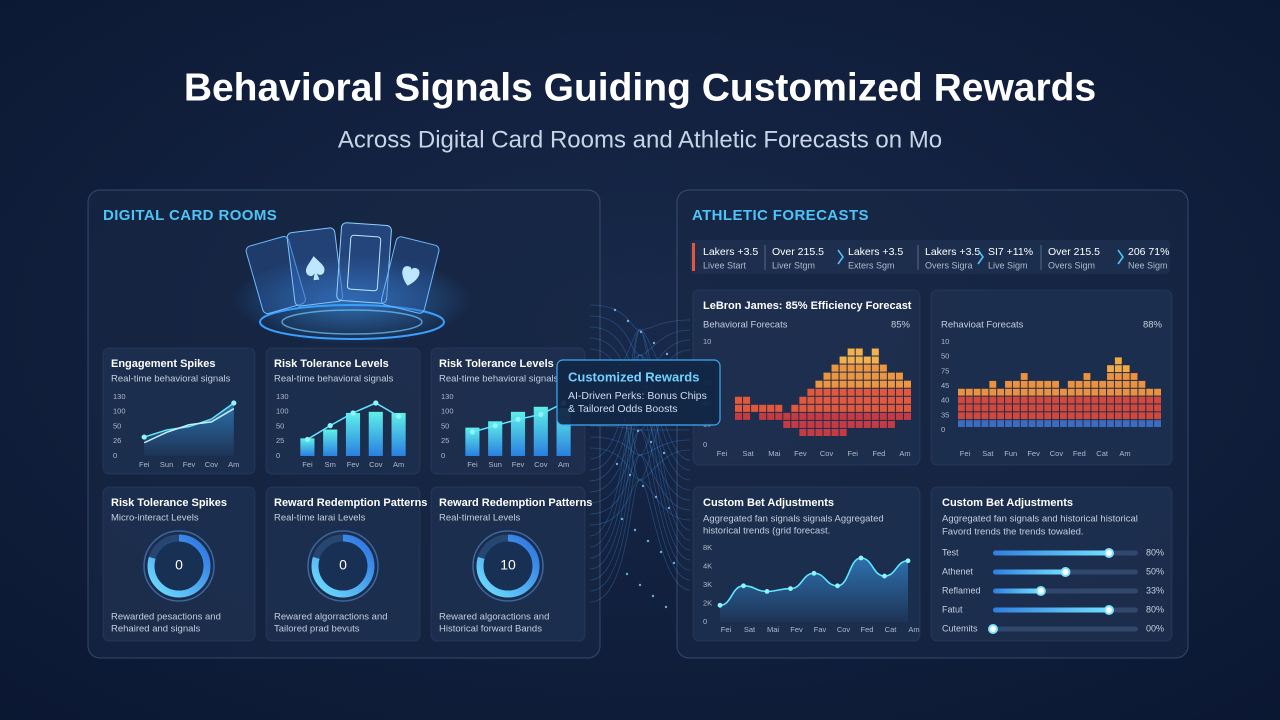  What do you see at coordinates (1153, 325) in the screenshot?
I see `card-value: 88%` at bounding box center [1153, 325].